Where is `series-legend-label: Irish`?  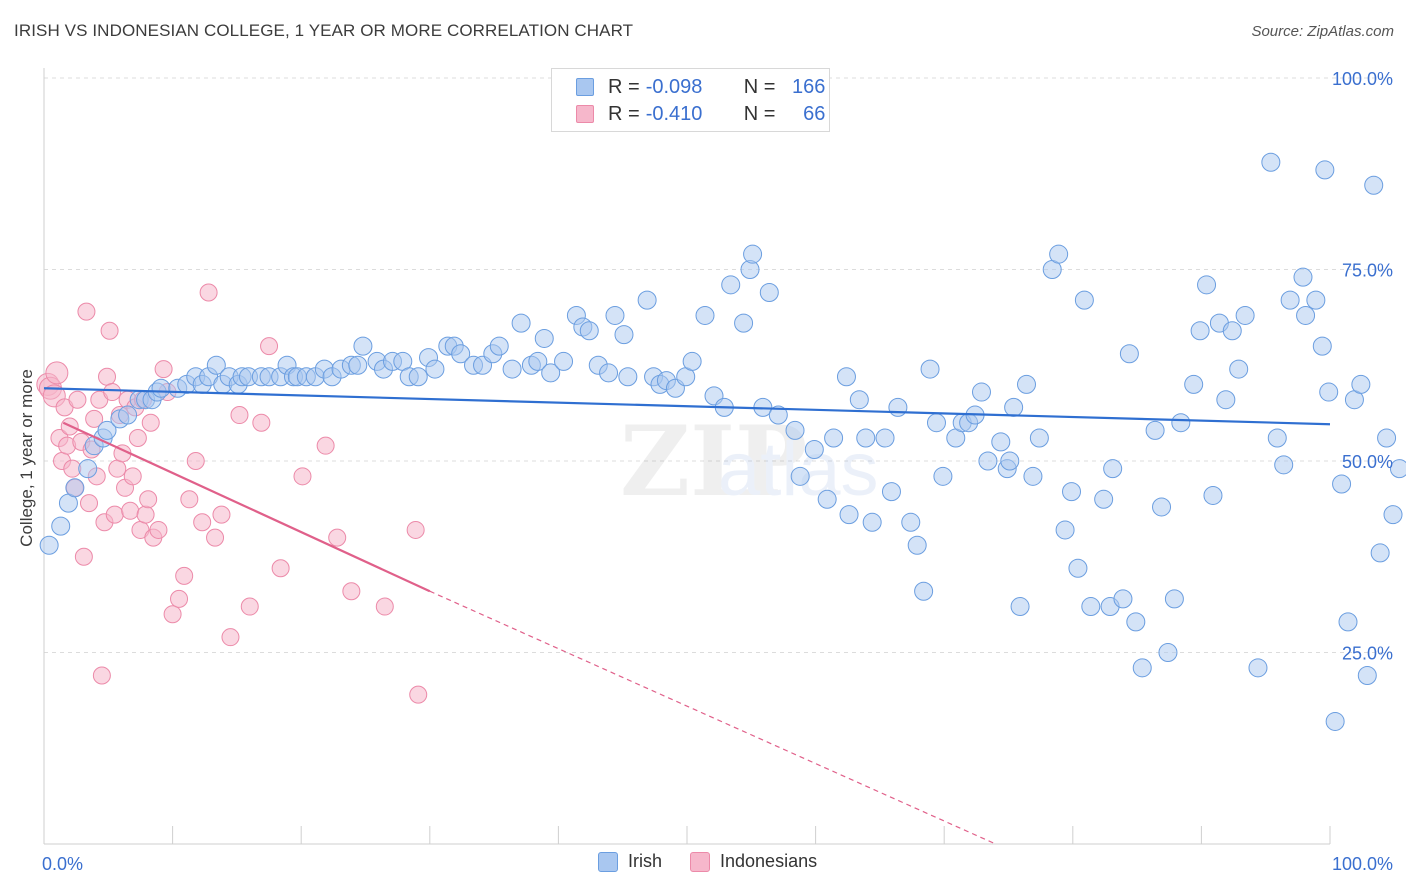 series-legend-label: Irish is located at coordinates (645, 861).